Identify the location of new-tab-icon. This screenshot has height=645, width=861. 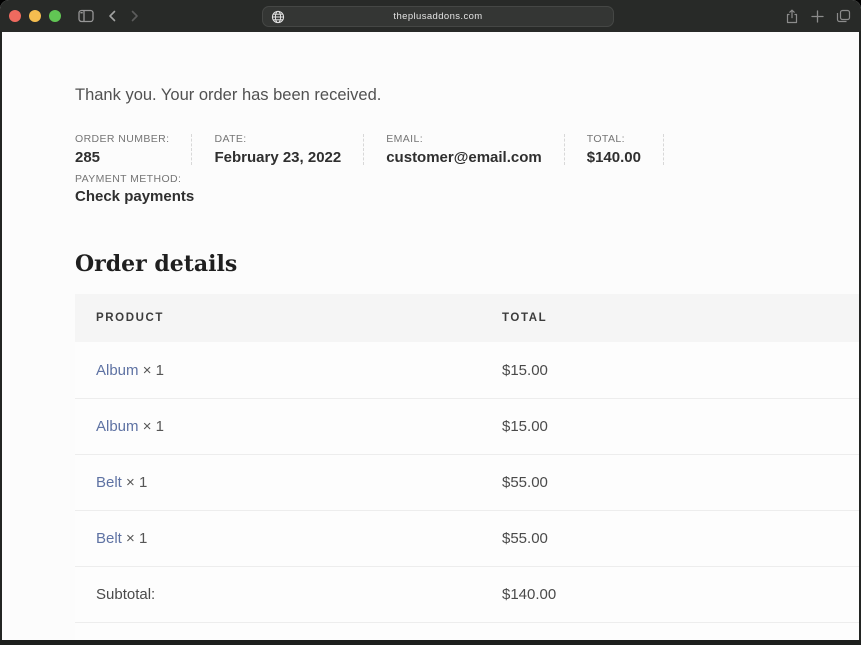
(817, 16).